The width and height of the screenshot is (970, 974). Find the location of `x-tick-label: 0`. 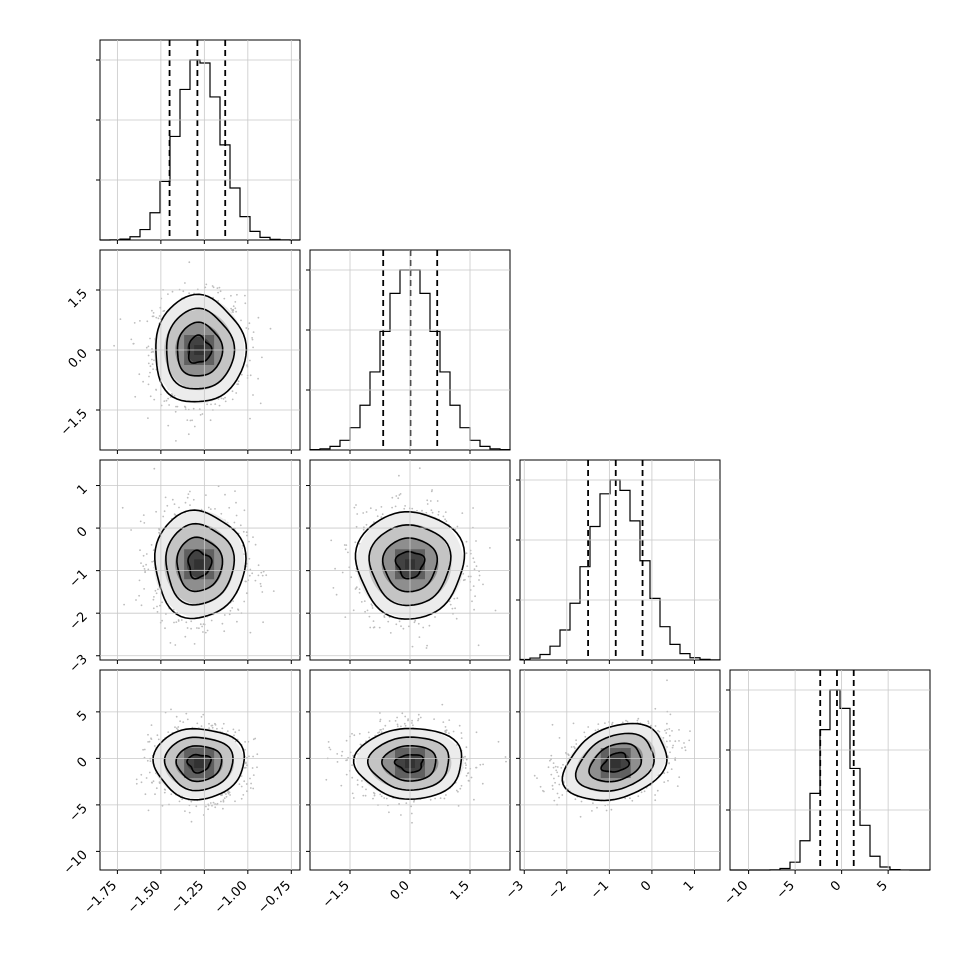

x-tick-label: 0 is located at coordinates (836, 886).